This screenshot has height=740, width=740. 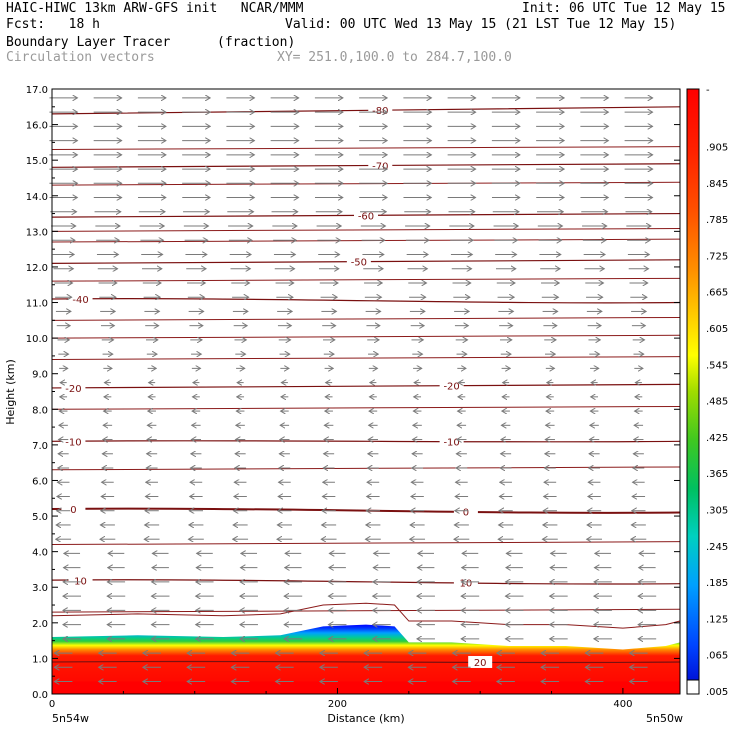 I want to click on contour-label: -50, so click(x=359, y=263).